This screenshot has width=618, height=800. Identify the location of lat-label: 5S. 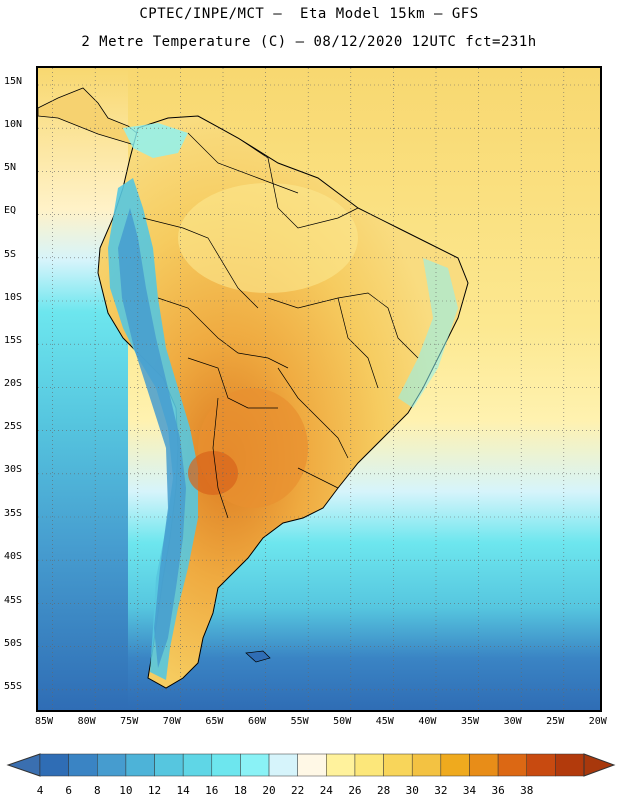
(10, 254).